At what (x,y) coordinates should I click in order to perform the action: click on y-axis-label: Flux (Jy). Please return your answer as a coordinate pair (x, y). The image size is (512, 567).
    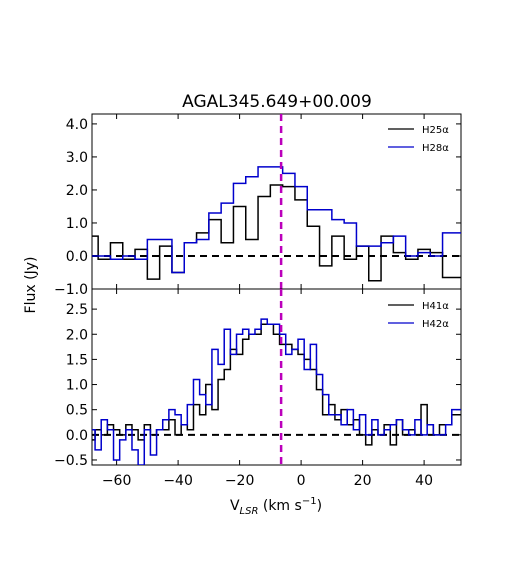
    Looking at the image, I should click on (31, 285).